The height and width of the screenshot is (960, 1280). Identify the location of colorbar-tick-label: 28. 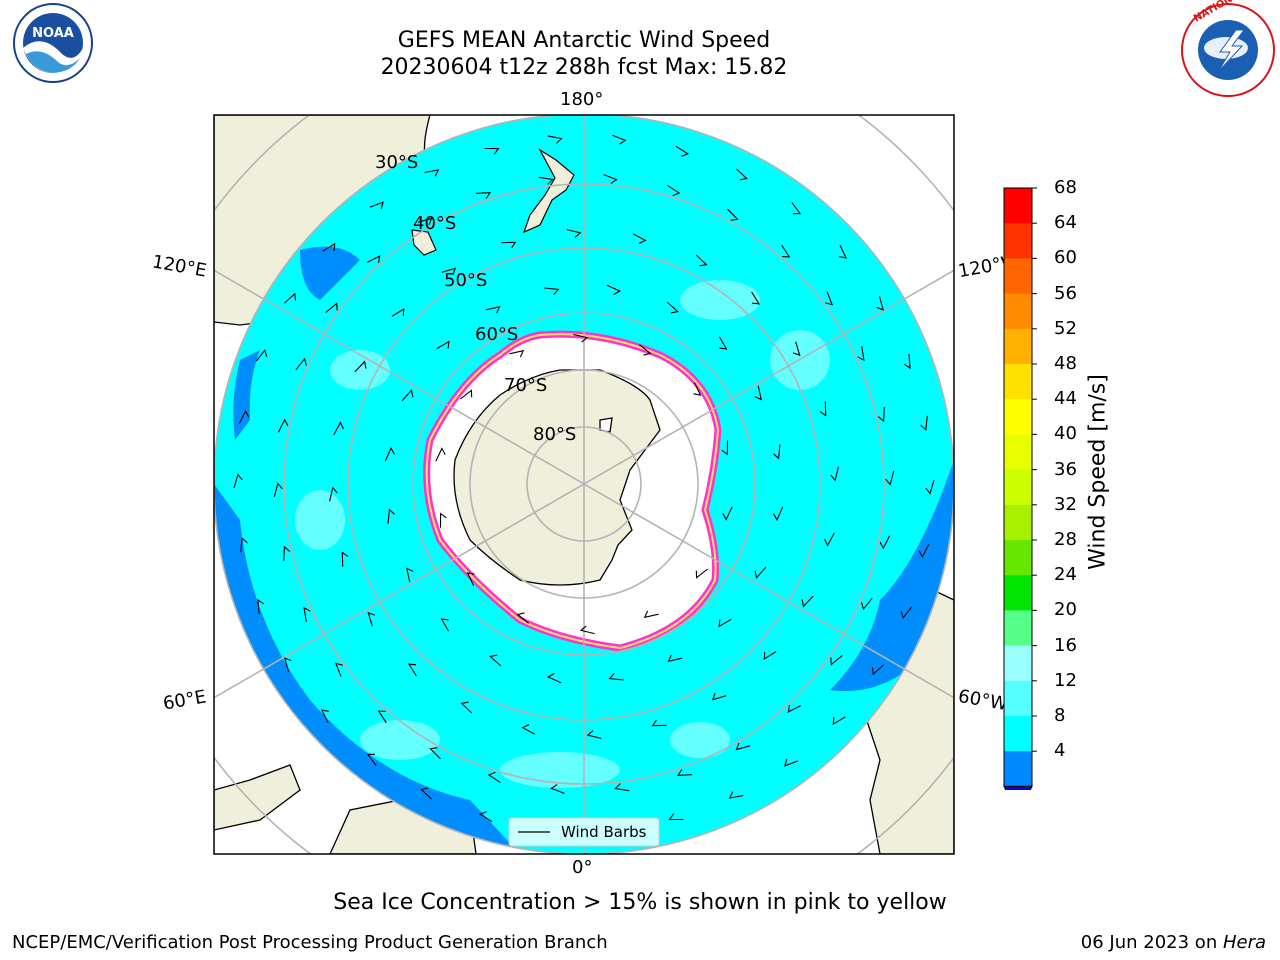
(1065, 539).